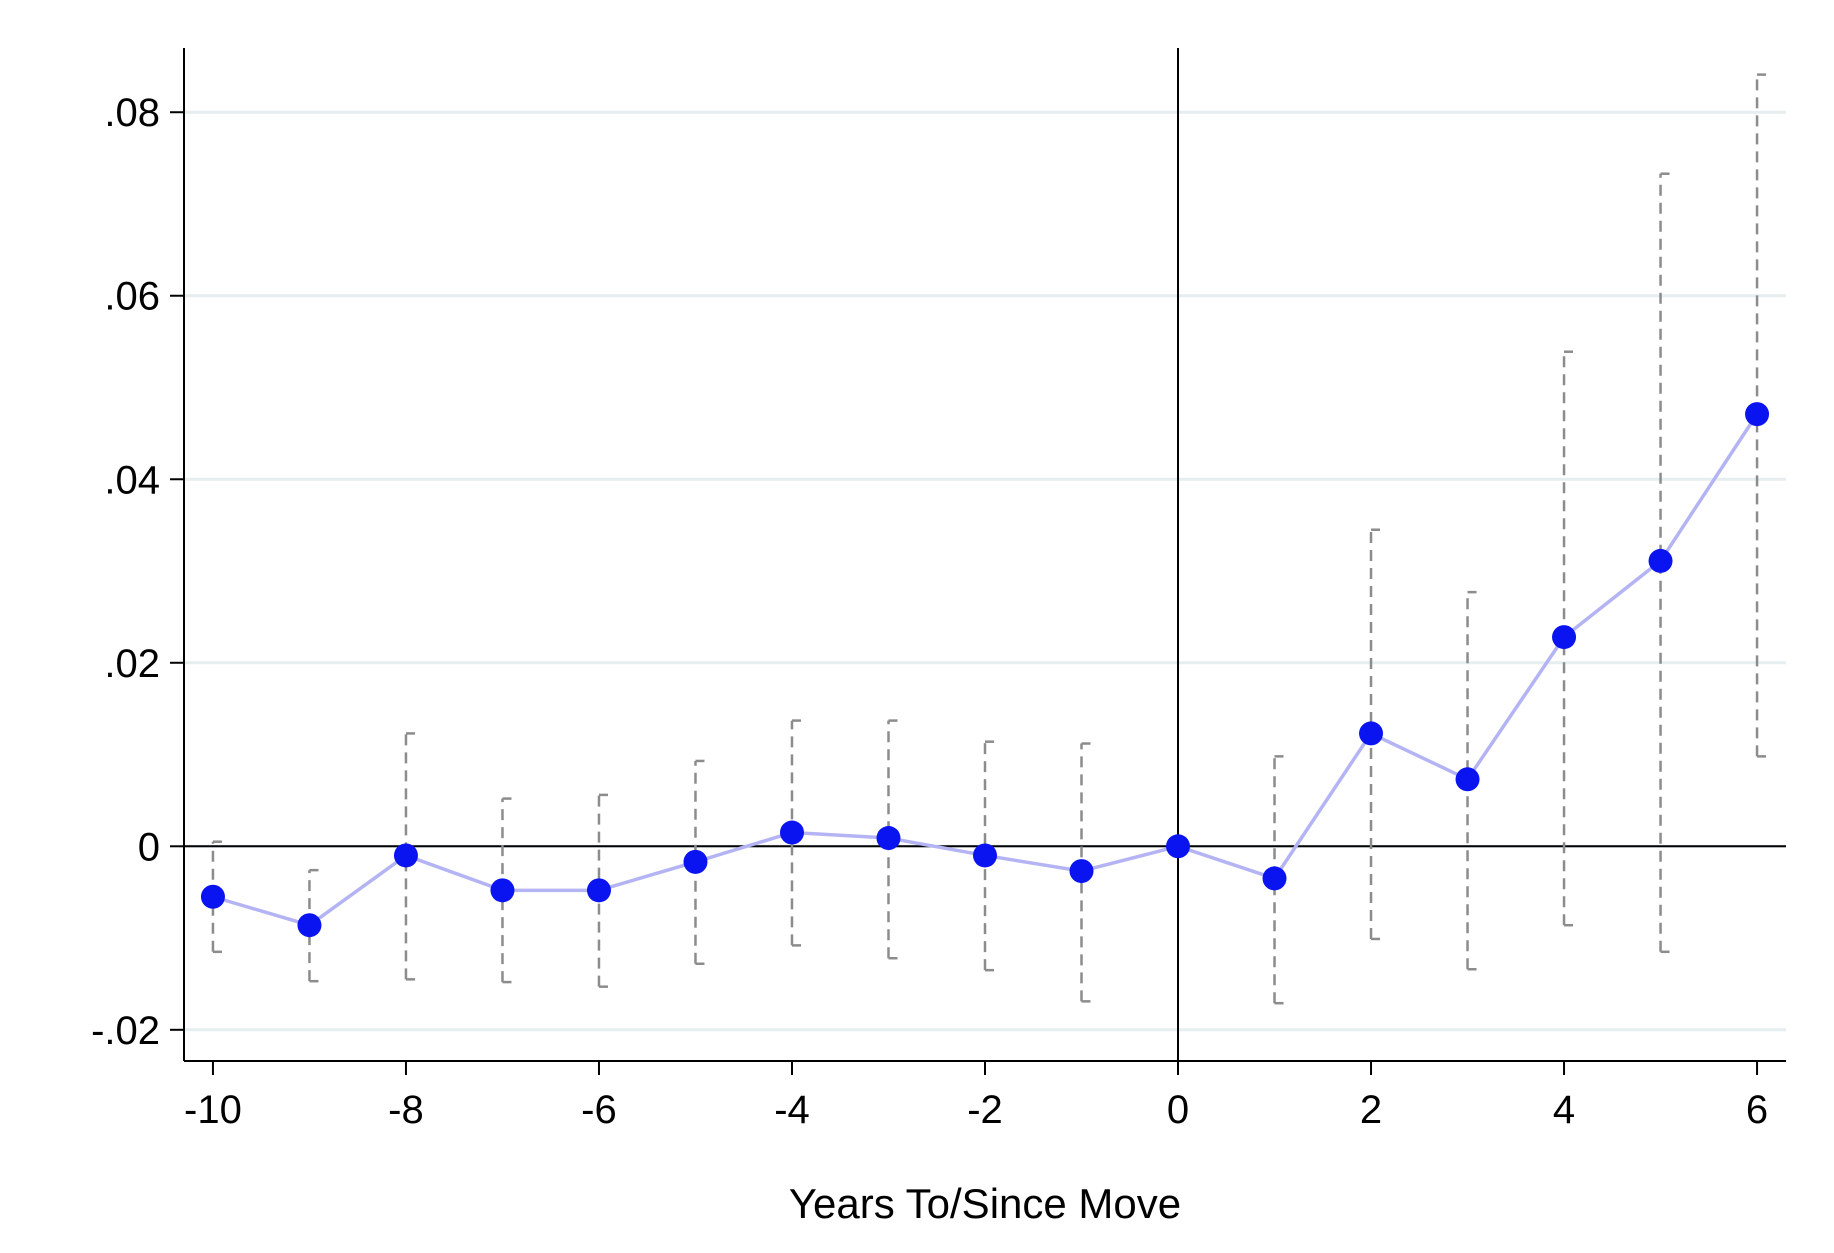 The width and height of the screenshot is (1834, 1253). I want to click on x-axis-ticks: -10 -8 -6 -4 -2 0 2 4 6, so click(976, 1096).